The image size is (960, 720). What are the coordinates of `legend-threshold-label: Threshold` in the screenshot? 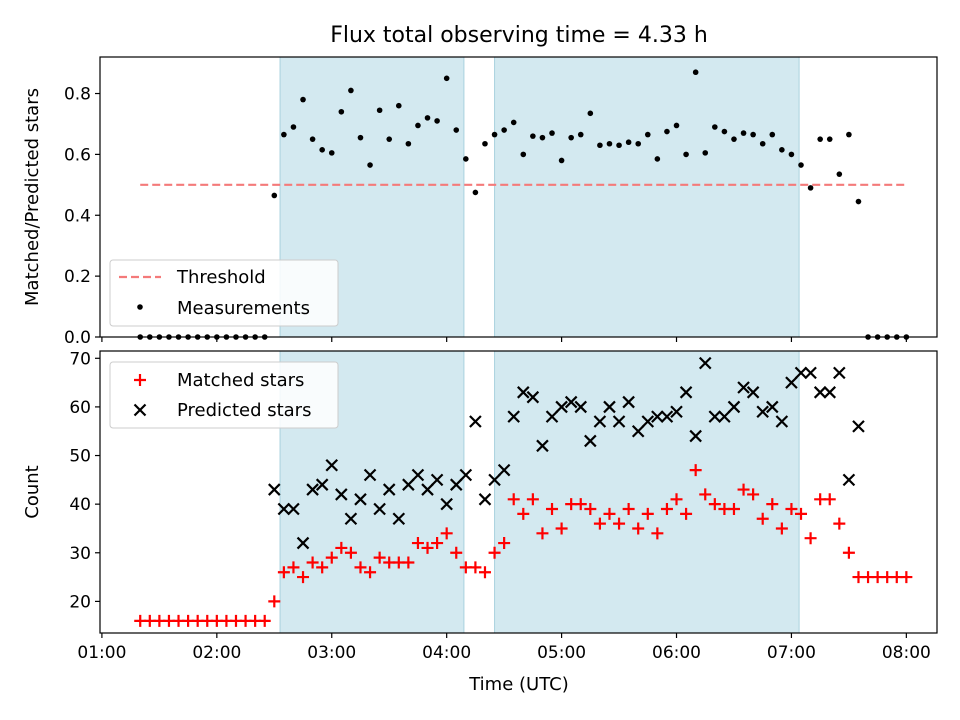 It's located at (221, 277).